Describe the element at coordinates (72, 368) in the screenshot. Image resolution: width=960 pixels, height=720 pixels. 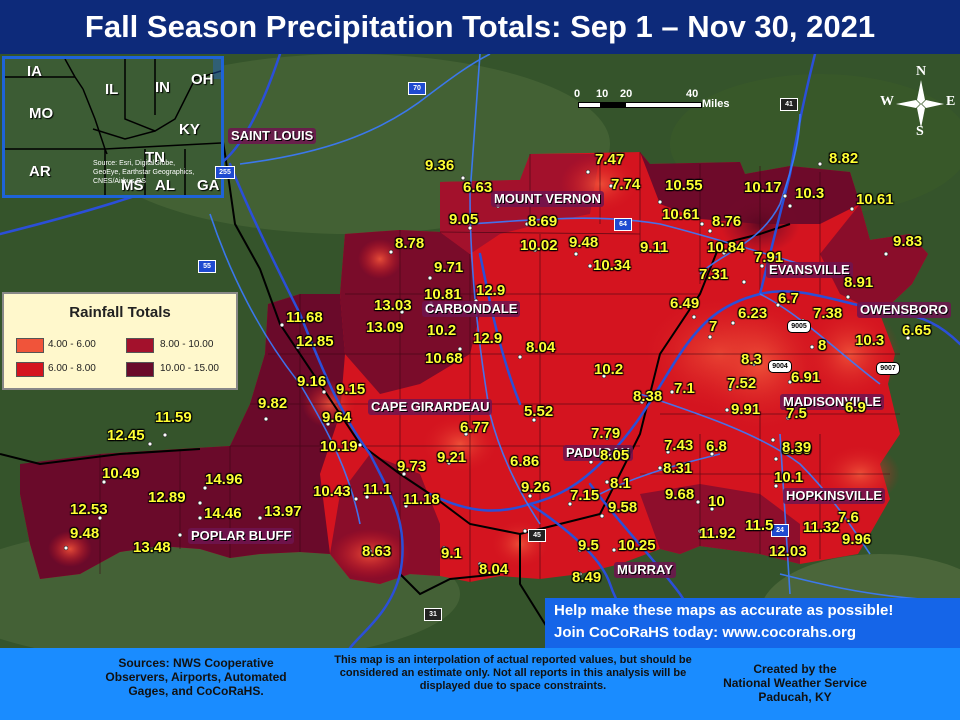
I see `legend-label-6-8: 6.00 - 8.00` at that location.